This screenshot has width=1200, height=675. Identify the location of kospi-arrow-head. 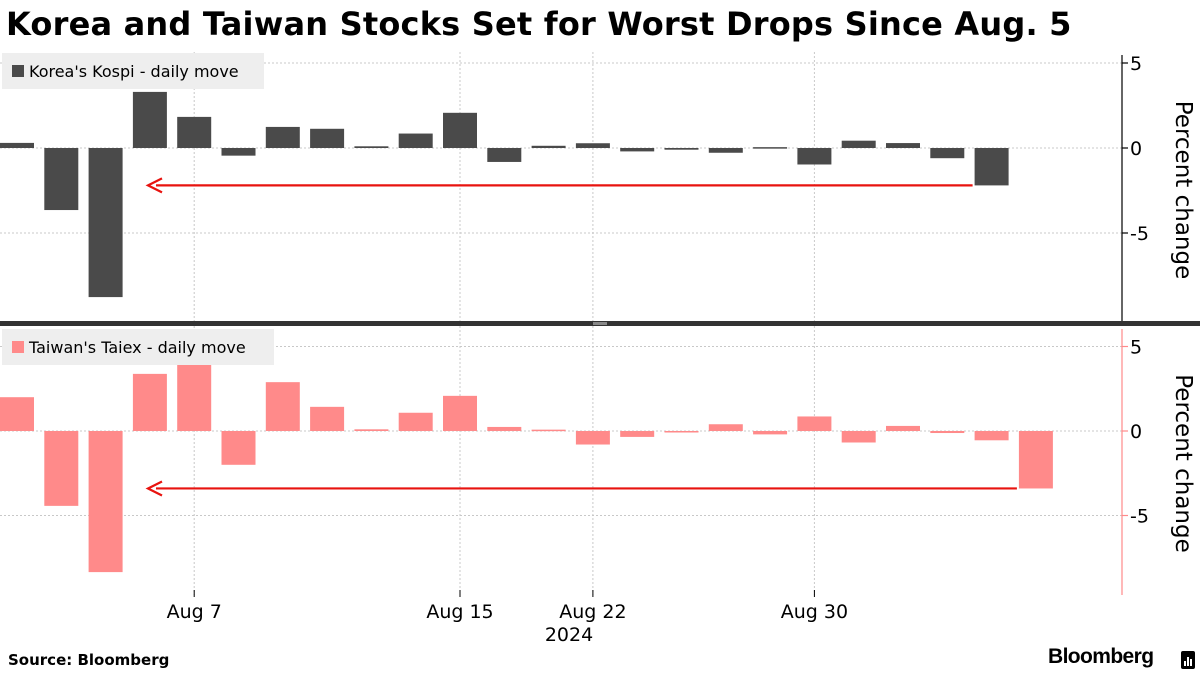
(154, 185).